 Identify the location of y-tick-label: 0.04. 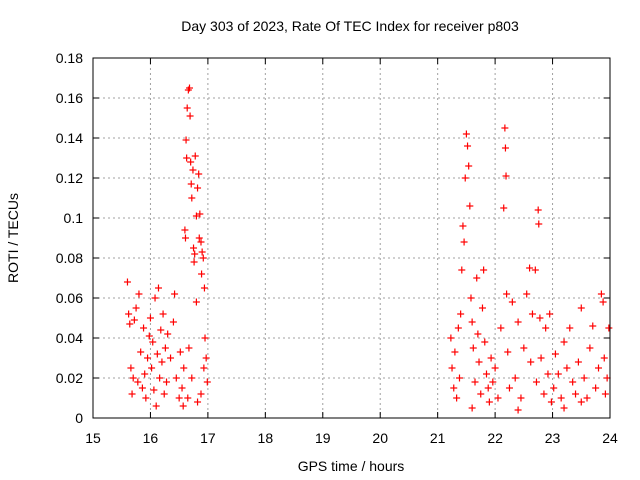
(69, 338).